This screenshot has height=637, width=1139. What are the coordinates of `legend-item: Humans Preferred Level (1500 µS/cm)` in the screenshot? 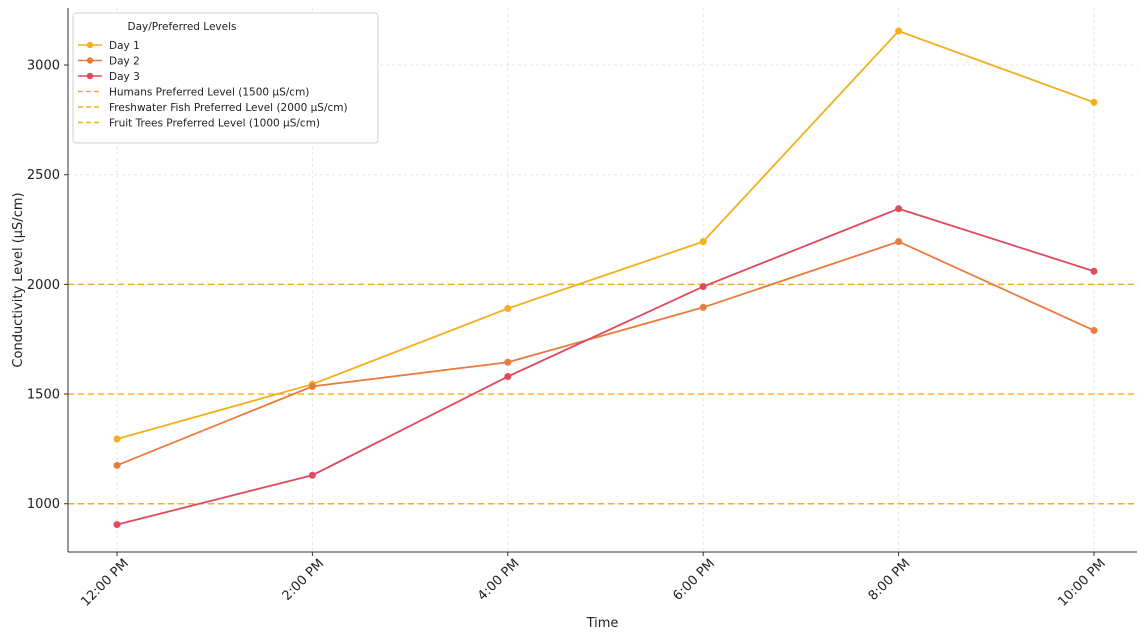 It's located at (193, 93).